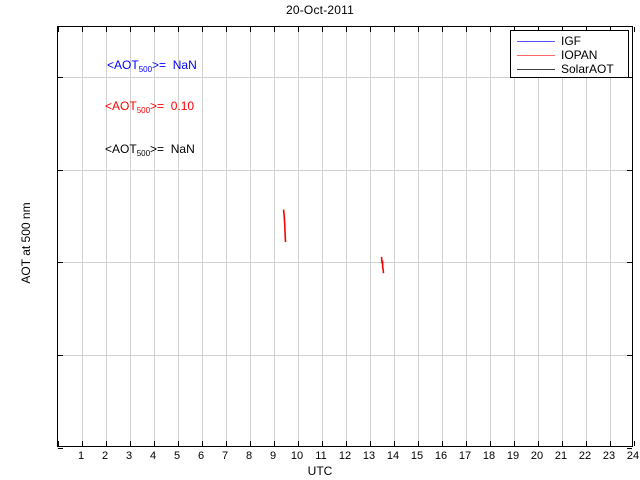 The image size is (640, 480). I want to click on x-tick-label: 19, so click(513, 456).